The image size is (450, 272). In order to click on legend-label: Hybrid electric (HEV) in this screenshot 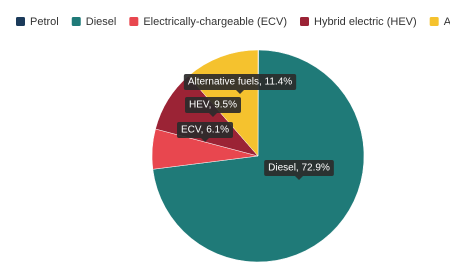, I will do `click(365, 22)`.